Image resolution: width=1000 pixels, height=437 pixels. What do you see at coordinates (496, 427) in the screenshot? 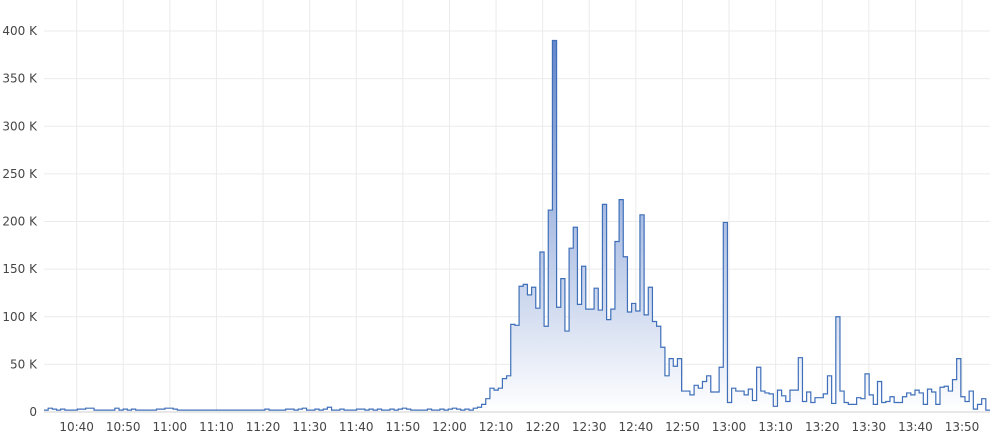
I see `x-tick-label: 12:10` at bounding box center [496, 427].